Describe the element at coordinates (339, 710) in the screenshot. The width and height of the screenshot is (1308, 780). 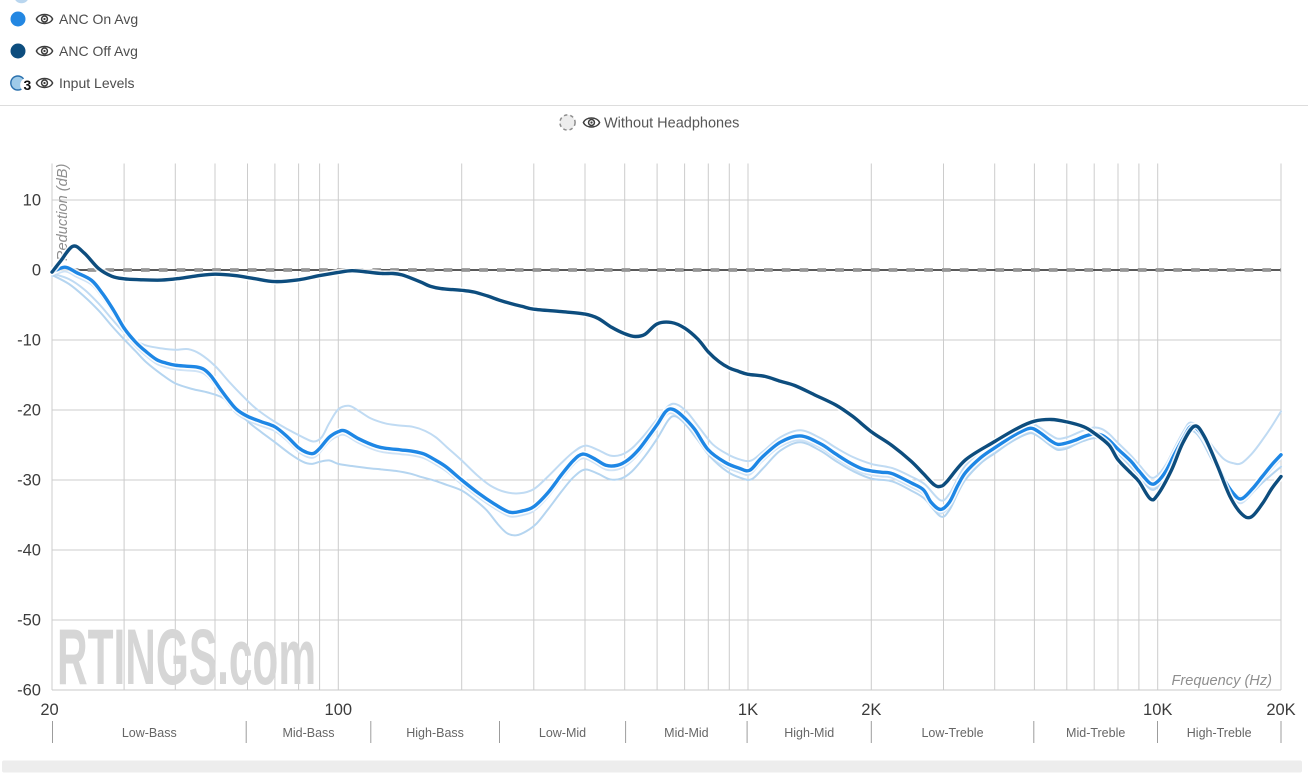
I see `svg-text: 100` at that location.